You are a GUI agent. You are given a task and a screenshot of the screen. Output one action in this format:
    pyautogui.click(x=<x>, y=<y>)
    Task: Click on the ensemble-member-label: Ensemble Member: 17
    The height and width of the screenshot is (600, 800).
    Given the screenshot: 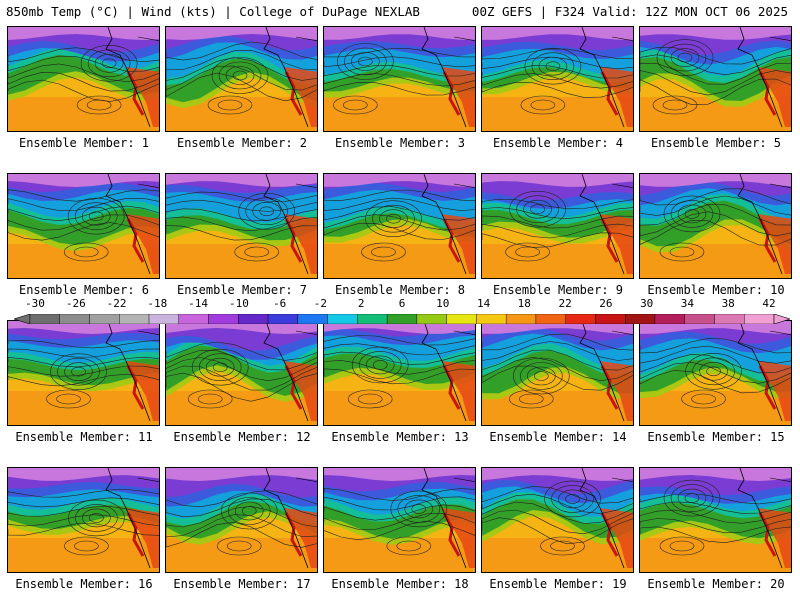 What is the action you would take?
    pyautogui.click(x=242, y=584)
    